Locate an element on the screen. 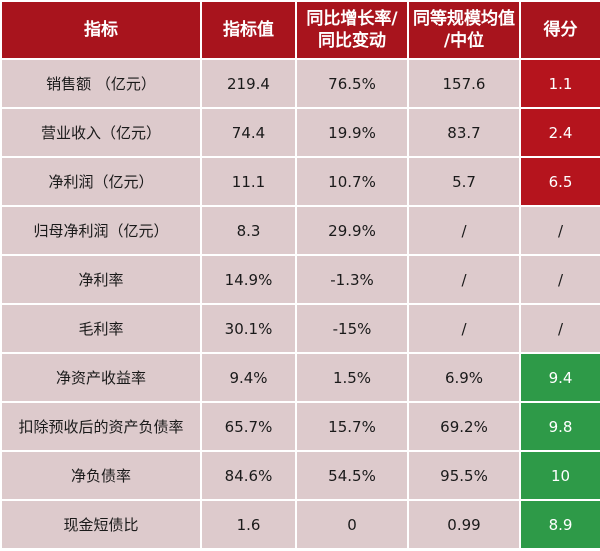 The image size is (600, 551). table-row: 净资产收益率 9.4% 1.5% 6.9% 9.4 is located at coordinates (301, 377).